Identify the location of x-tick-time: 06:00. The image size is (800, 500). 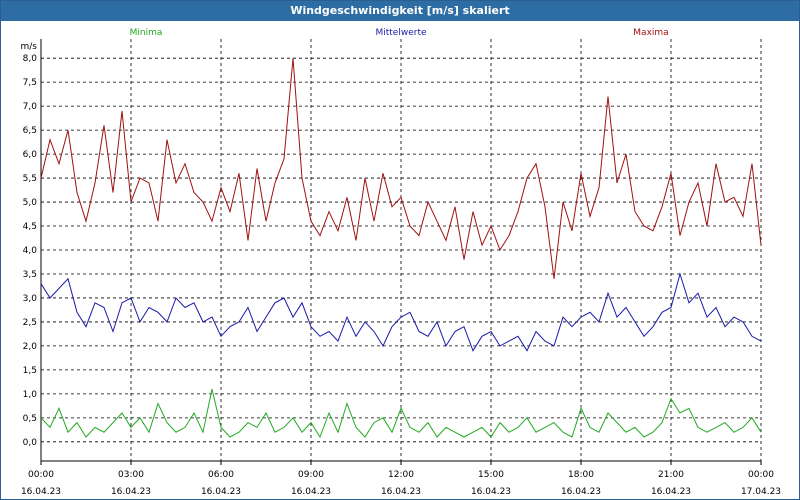
(221, 475).